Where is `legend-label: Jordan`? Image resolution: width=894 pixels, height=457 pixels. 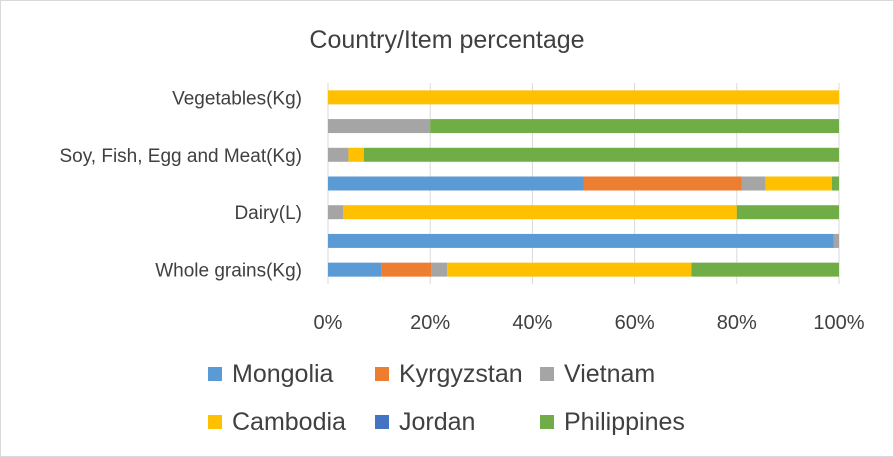
legend-label: Jordan is located at coordinates (437, 422).